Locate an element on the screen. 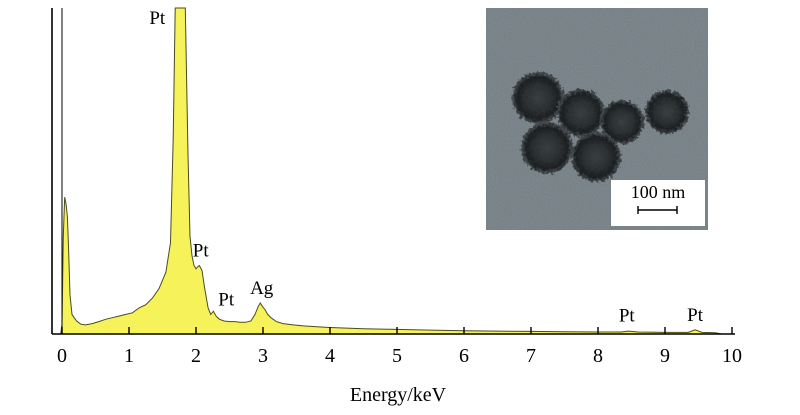 This screenshot has height=415, width=800. x-tick-label: 3 is located at coordinates (263, 356).